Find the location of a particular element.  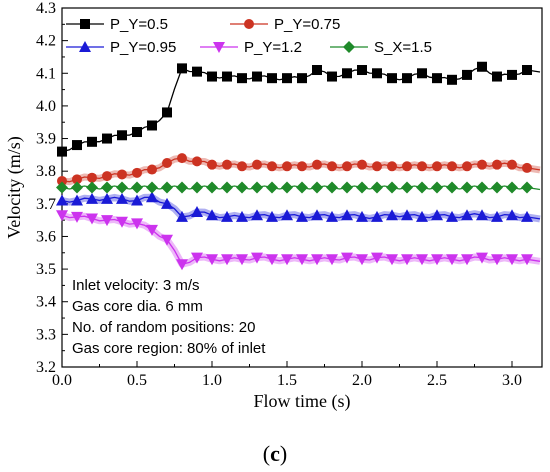

figure-caption: (c) is located at coordinates (275, 454).